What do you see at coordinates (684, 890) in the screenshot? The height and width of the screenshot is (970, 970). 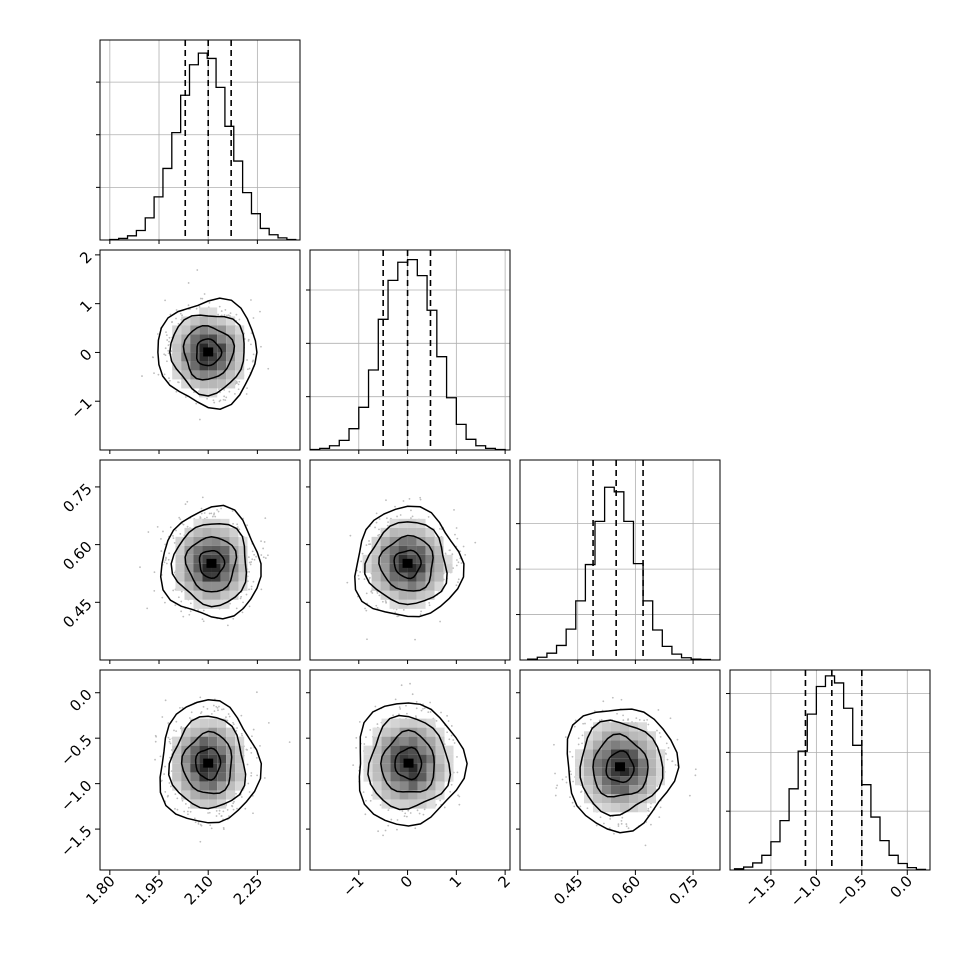 I see `x-tick-label: 0.75` at bounding box center [684, 890].